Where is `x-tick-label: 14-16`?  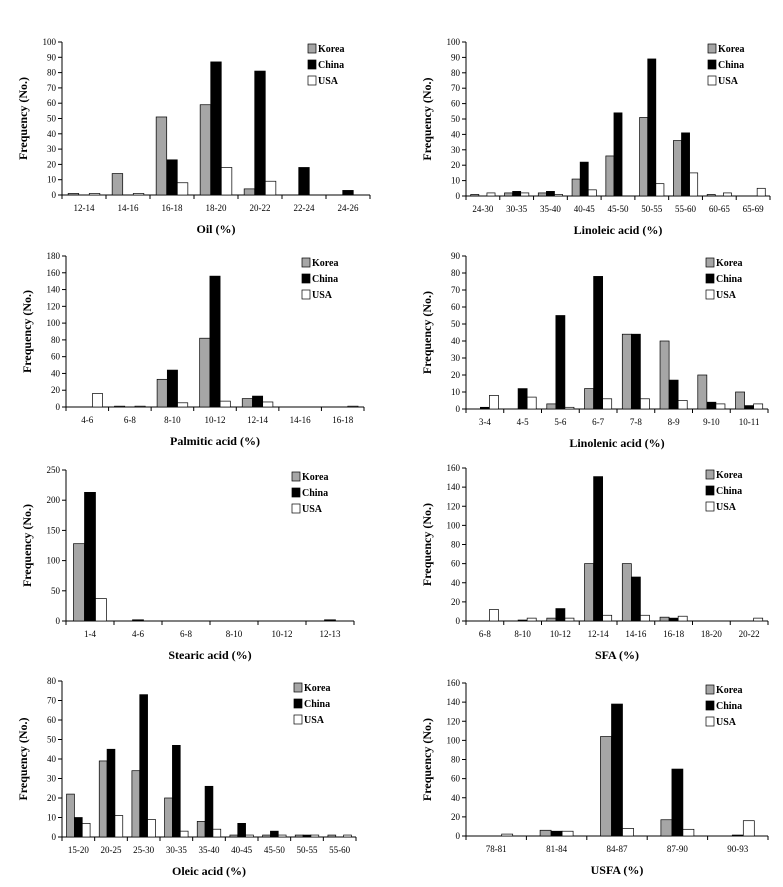 x-tick-label: 14-16 is located at coordinates (128, 208).